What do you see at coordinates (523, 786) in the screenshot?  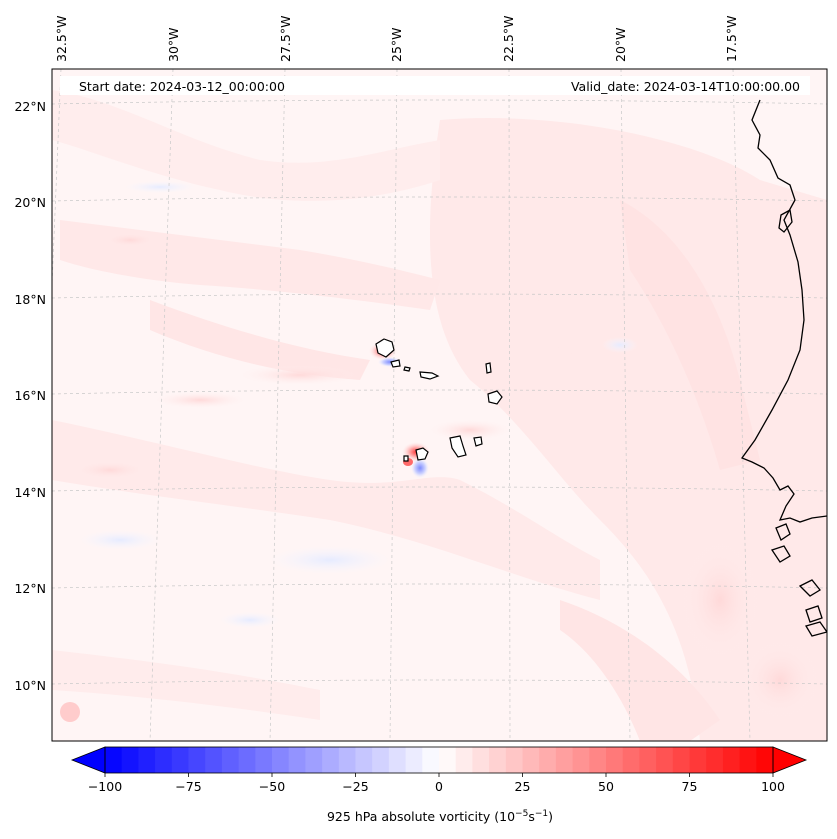 I see `colorbar-tick-label: 25` at bounding box center [523, 786].